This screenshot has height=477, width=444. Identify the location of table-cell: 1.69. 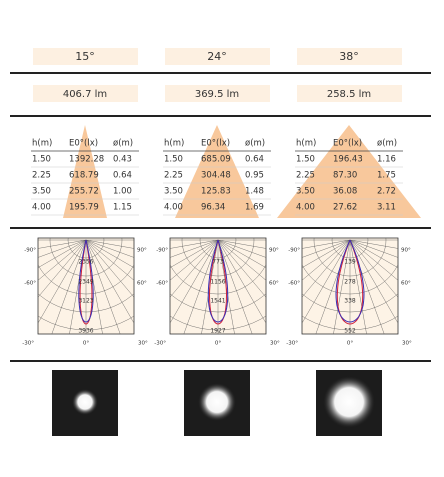
(254, 208).